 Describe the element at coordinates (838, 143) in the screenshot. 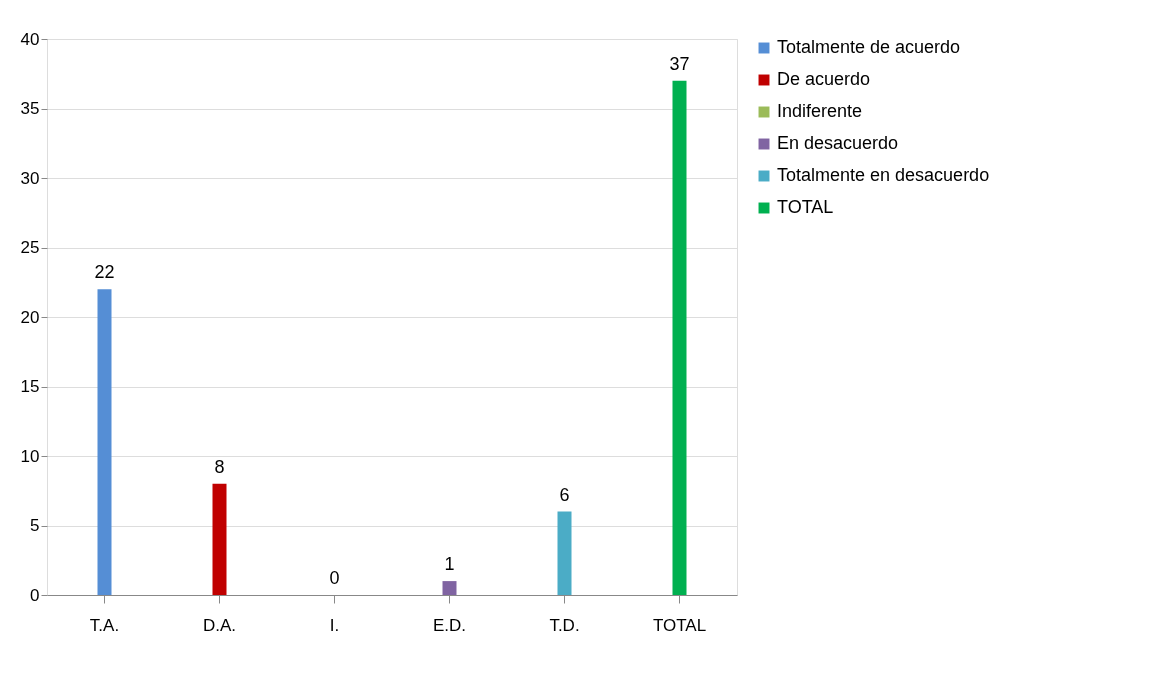

I see `legend-label: En desacuerdo` at that location.